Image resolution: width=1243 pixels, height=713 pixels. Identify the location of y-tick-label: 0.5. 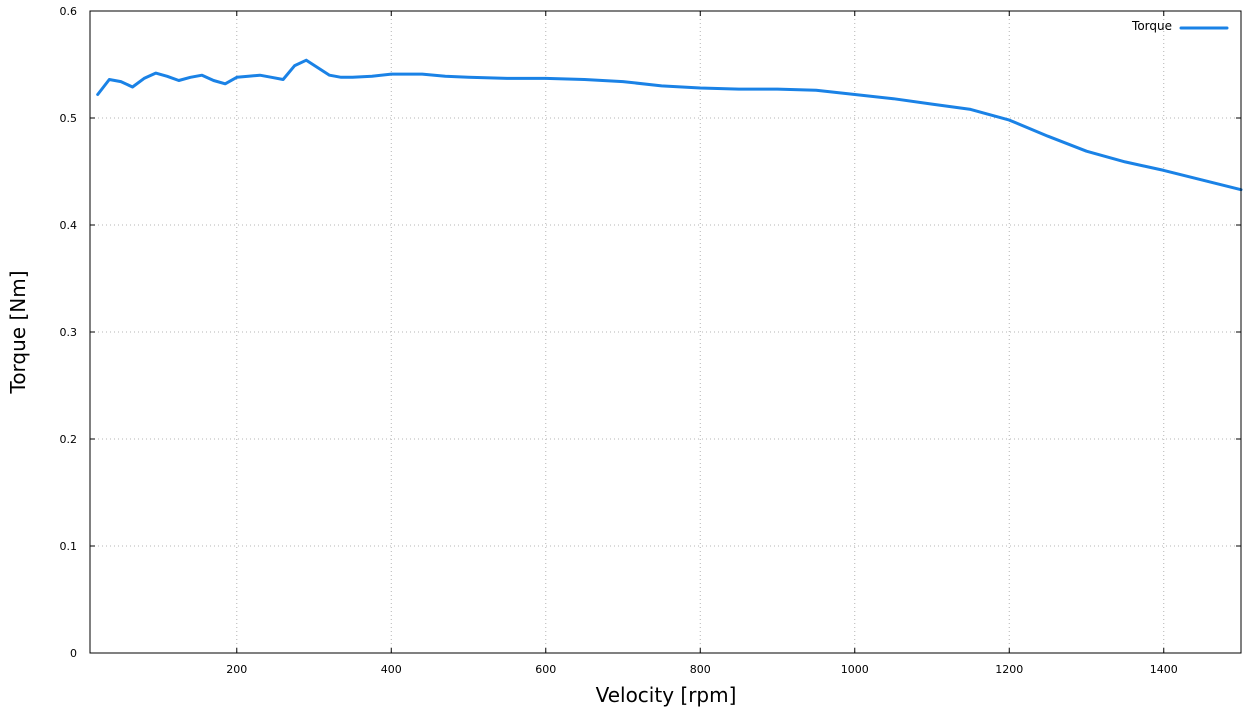
(69, 118).